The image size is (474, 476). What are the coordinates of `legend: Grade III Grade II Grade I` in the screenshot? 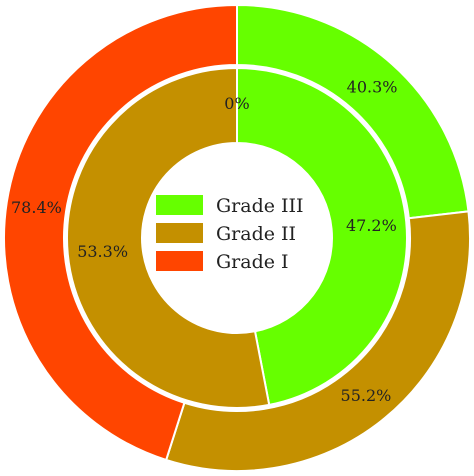 It's located at (230, 234).